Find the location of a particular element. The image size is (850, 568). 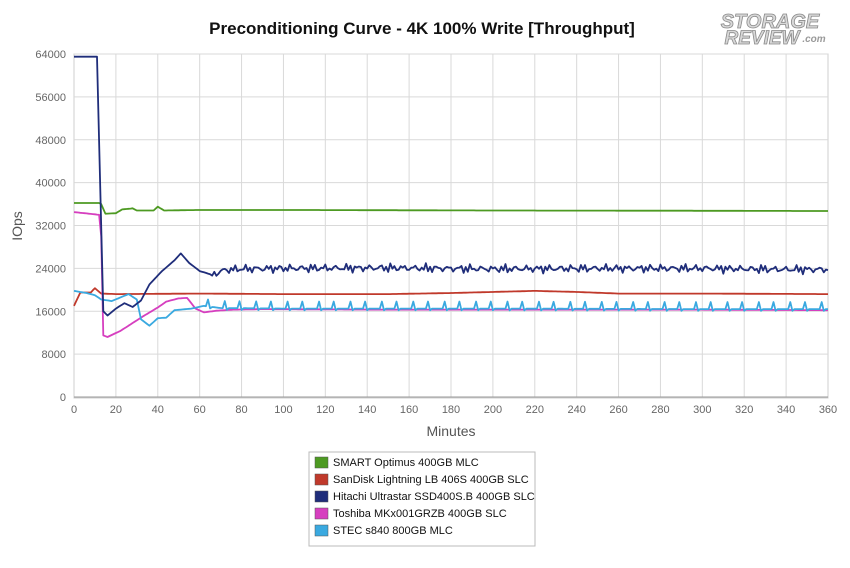

x-tick-label: 160 is located at coordinates (409, 410).